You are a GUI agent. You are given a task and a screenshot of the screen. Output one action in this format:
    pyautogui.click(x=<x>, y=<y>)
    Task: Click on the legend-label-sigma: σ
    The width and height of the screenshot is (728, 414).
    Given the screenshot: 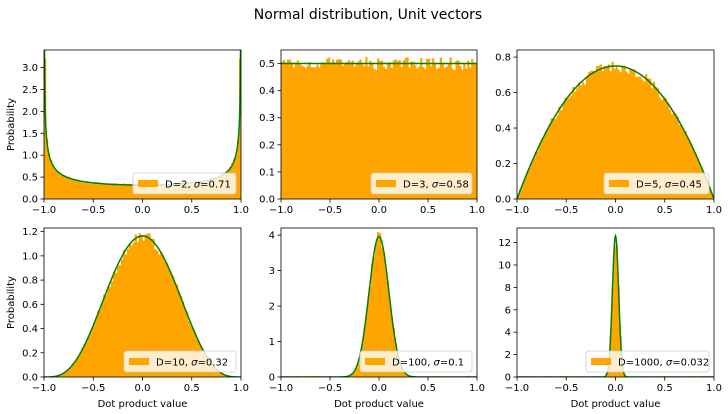 What is the action you would take?
    pyautogui.click(x=669, y=363)
    